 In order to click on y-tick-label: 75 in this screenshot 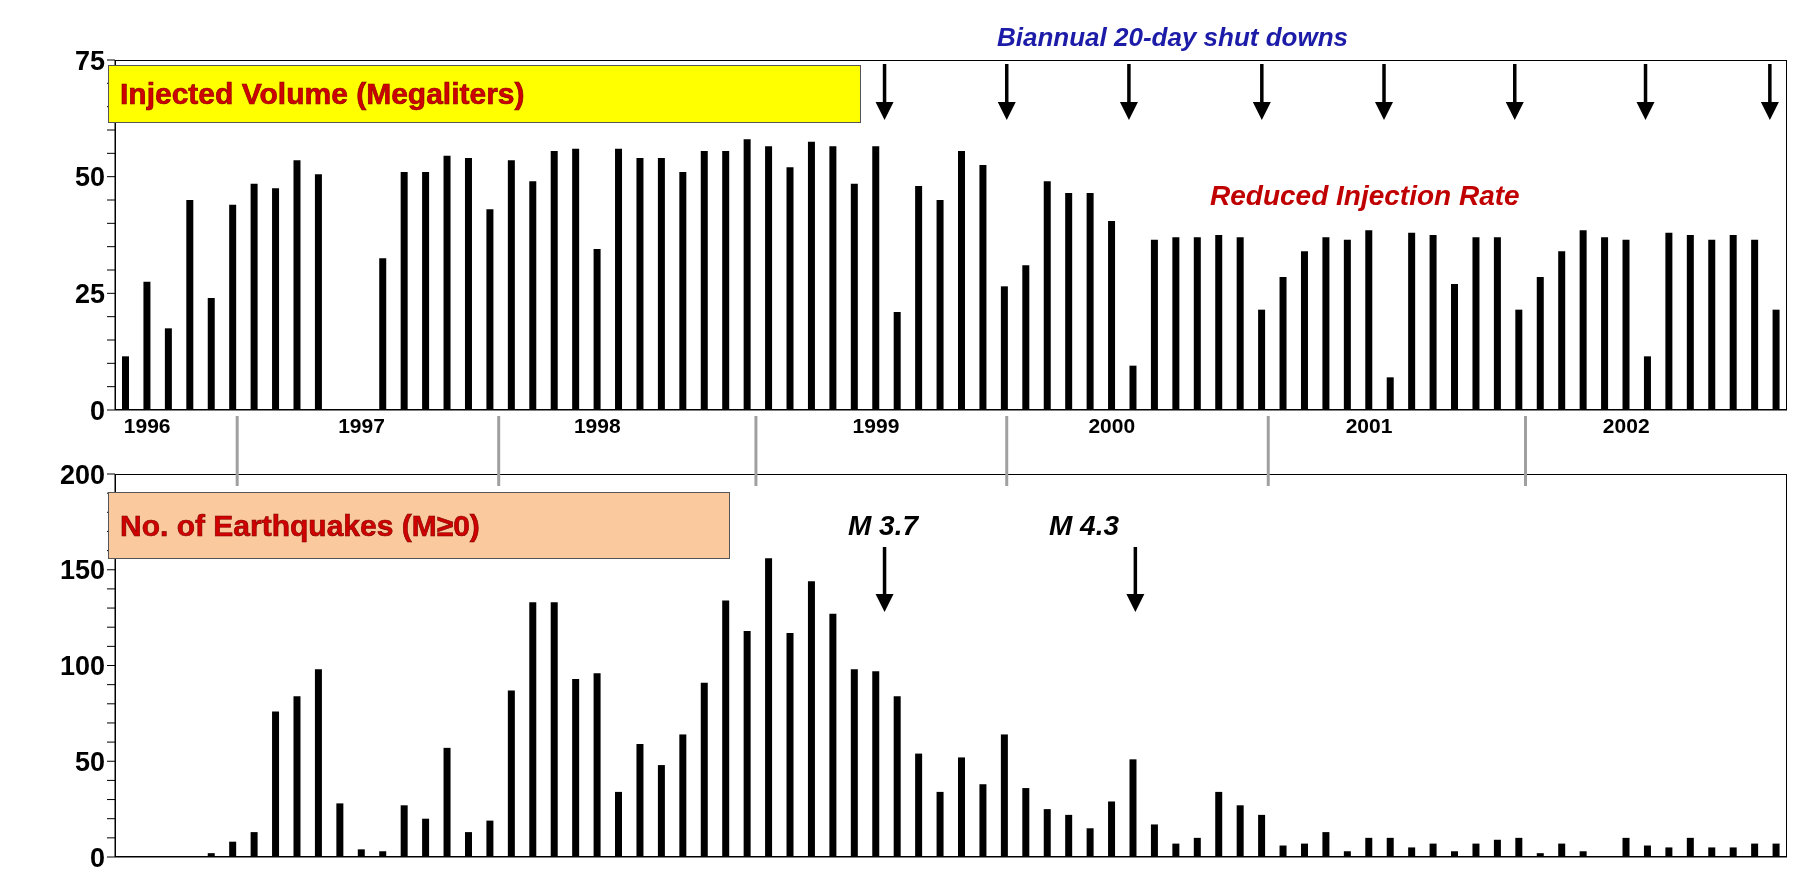, I will do `click(89, 60)`.